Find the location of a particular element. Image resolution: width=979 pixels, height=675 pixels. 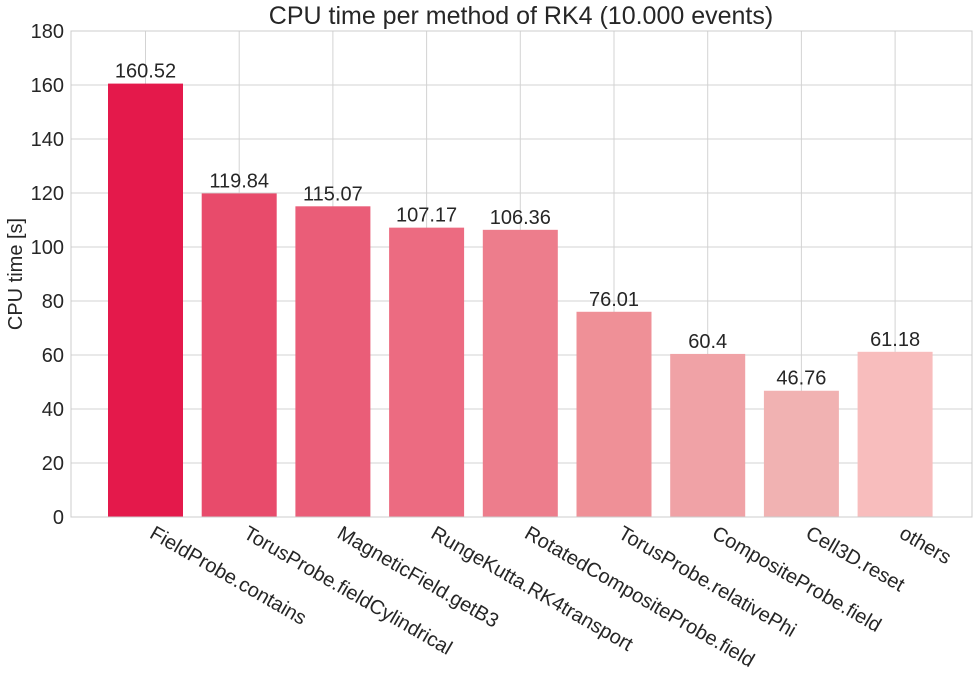

y-axis-label: CPU time [s] is located at coordinates (16, 274).